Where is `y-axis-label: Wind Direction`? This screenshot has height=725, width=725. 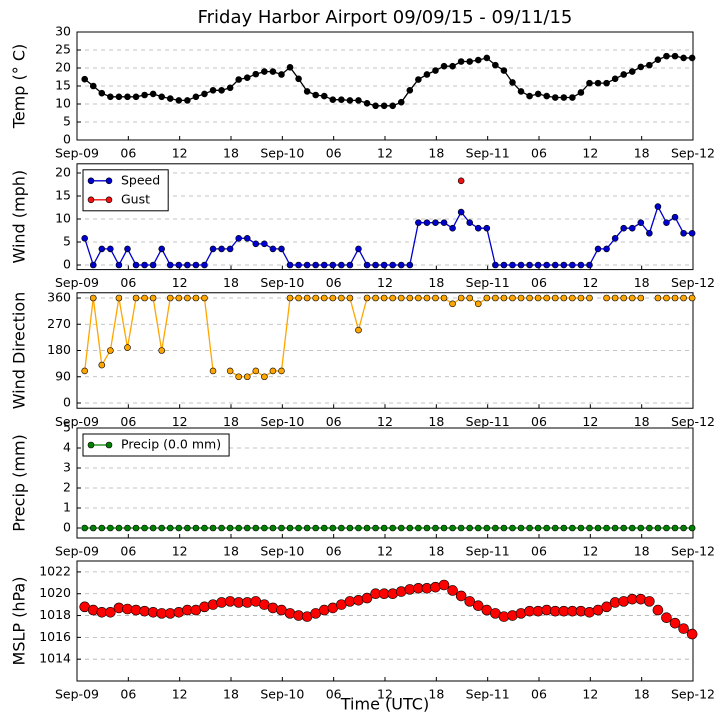
y-axis-label: Wind Direction is located at coordinates (19, 351).